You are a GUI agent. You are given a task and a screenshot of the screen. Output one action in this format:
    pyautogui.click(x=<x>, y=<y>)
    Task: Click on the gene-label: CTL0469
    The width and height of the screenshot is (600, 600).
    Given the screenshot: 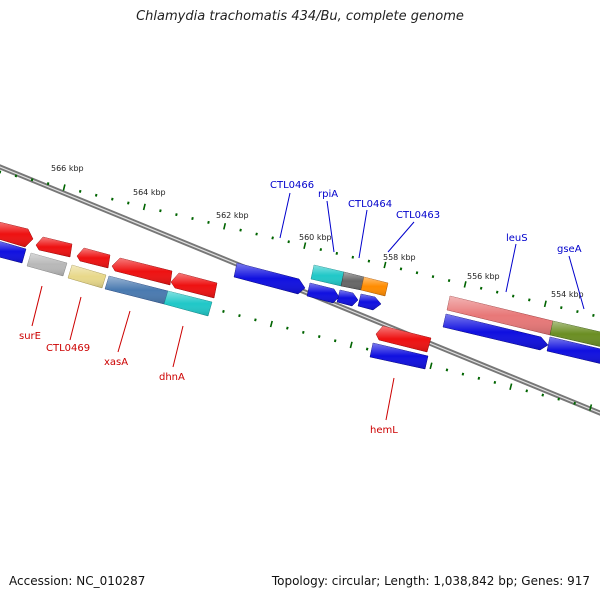 What is the action you would take?
    pyautogui.click(x=68, y=348)
    